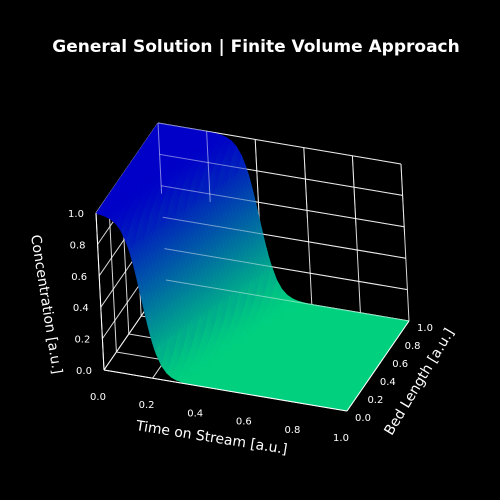 This screenshot has width=500, height=500. What do you see at coordinates (413, 346) in the screenshot?
I see `y-tick-label: 0.8` at bounding box center [413, 346].